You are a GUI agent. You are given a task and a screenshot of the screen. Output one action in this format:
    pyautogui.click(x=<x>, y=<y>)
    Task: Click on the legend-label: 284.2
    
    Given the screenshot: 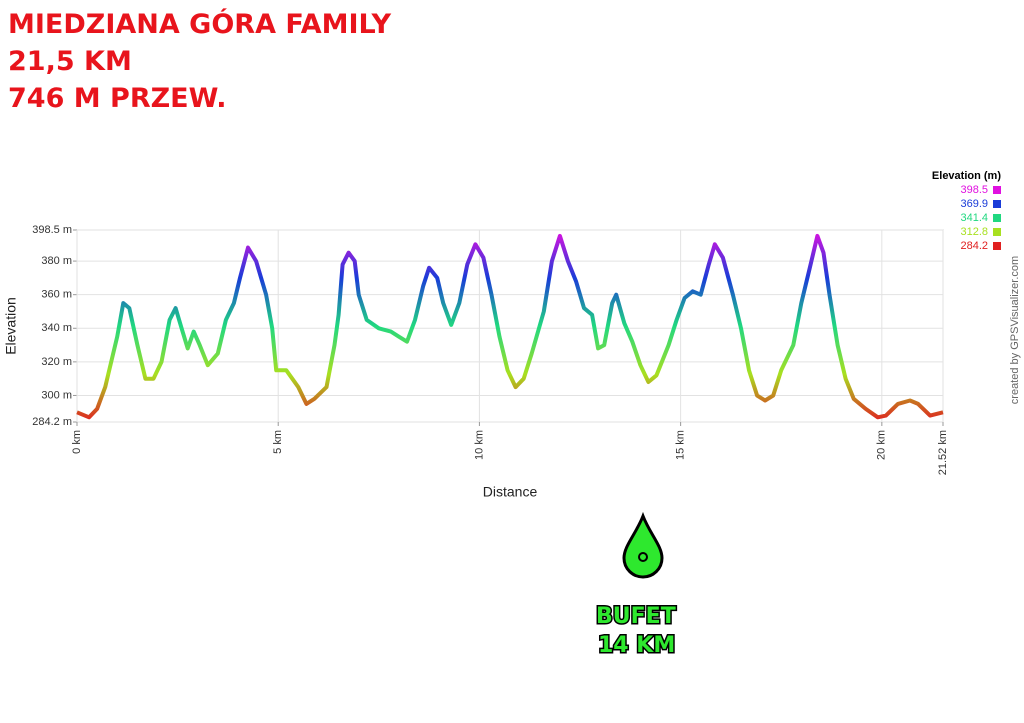 What is the action you would take?
    pyautogui.click(x=974, y=246)
    